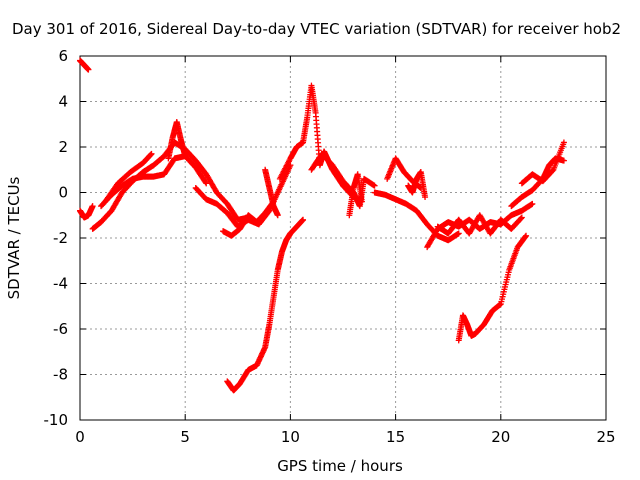 This screenshot has height=480, width=640. I want to click on x-axis-title: GPS time / hours, so click(340, 466).